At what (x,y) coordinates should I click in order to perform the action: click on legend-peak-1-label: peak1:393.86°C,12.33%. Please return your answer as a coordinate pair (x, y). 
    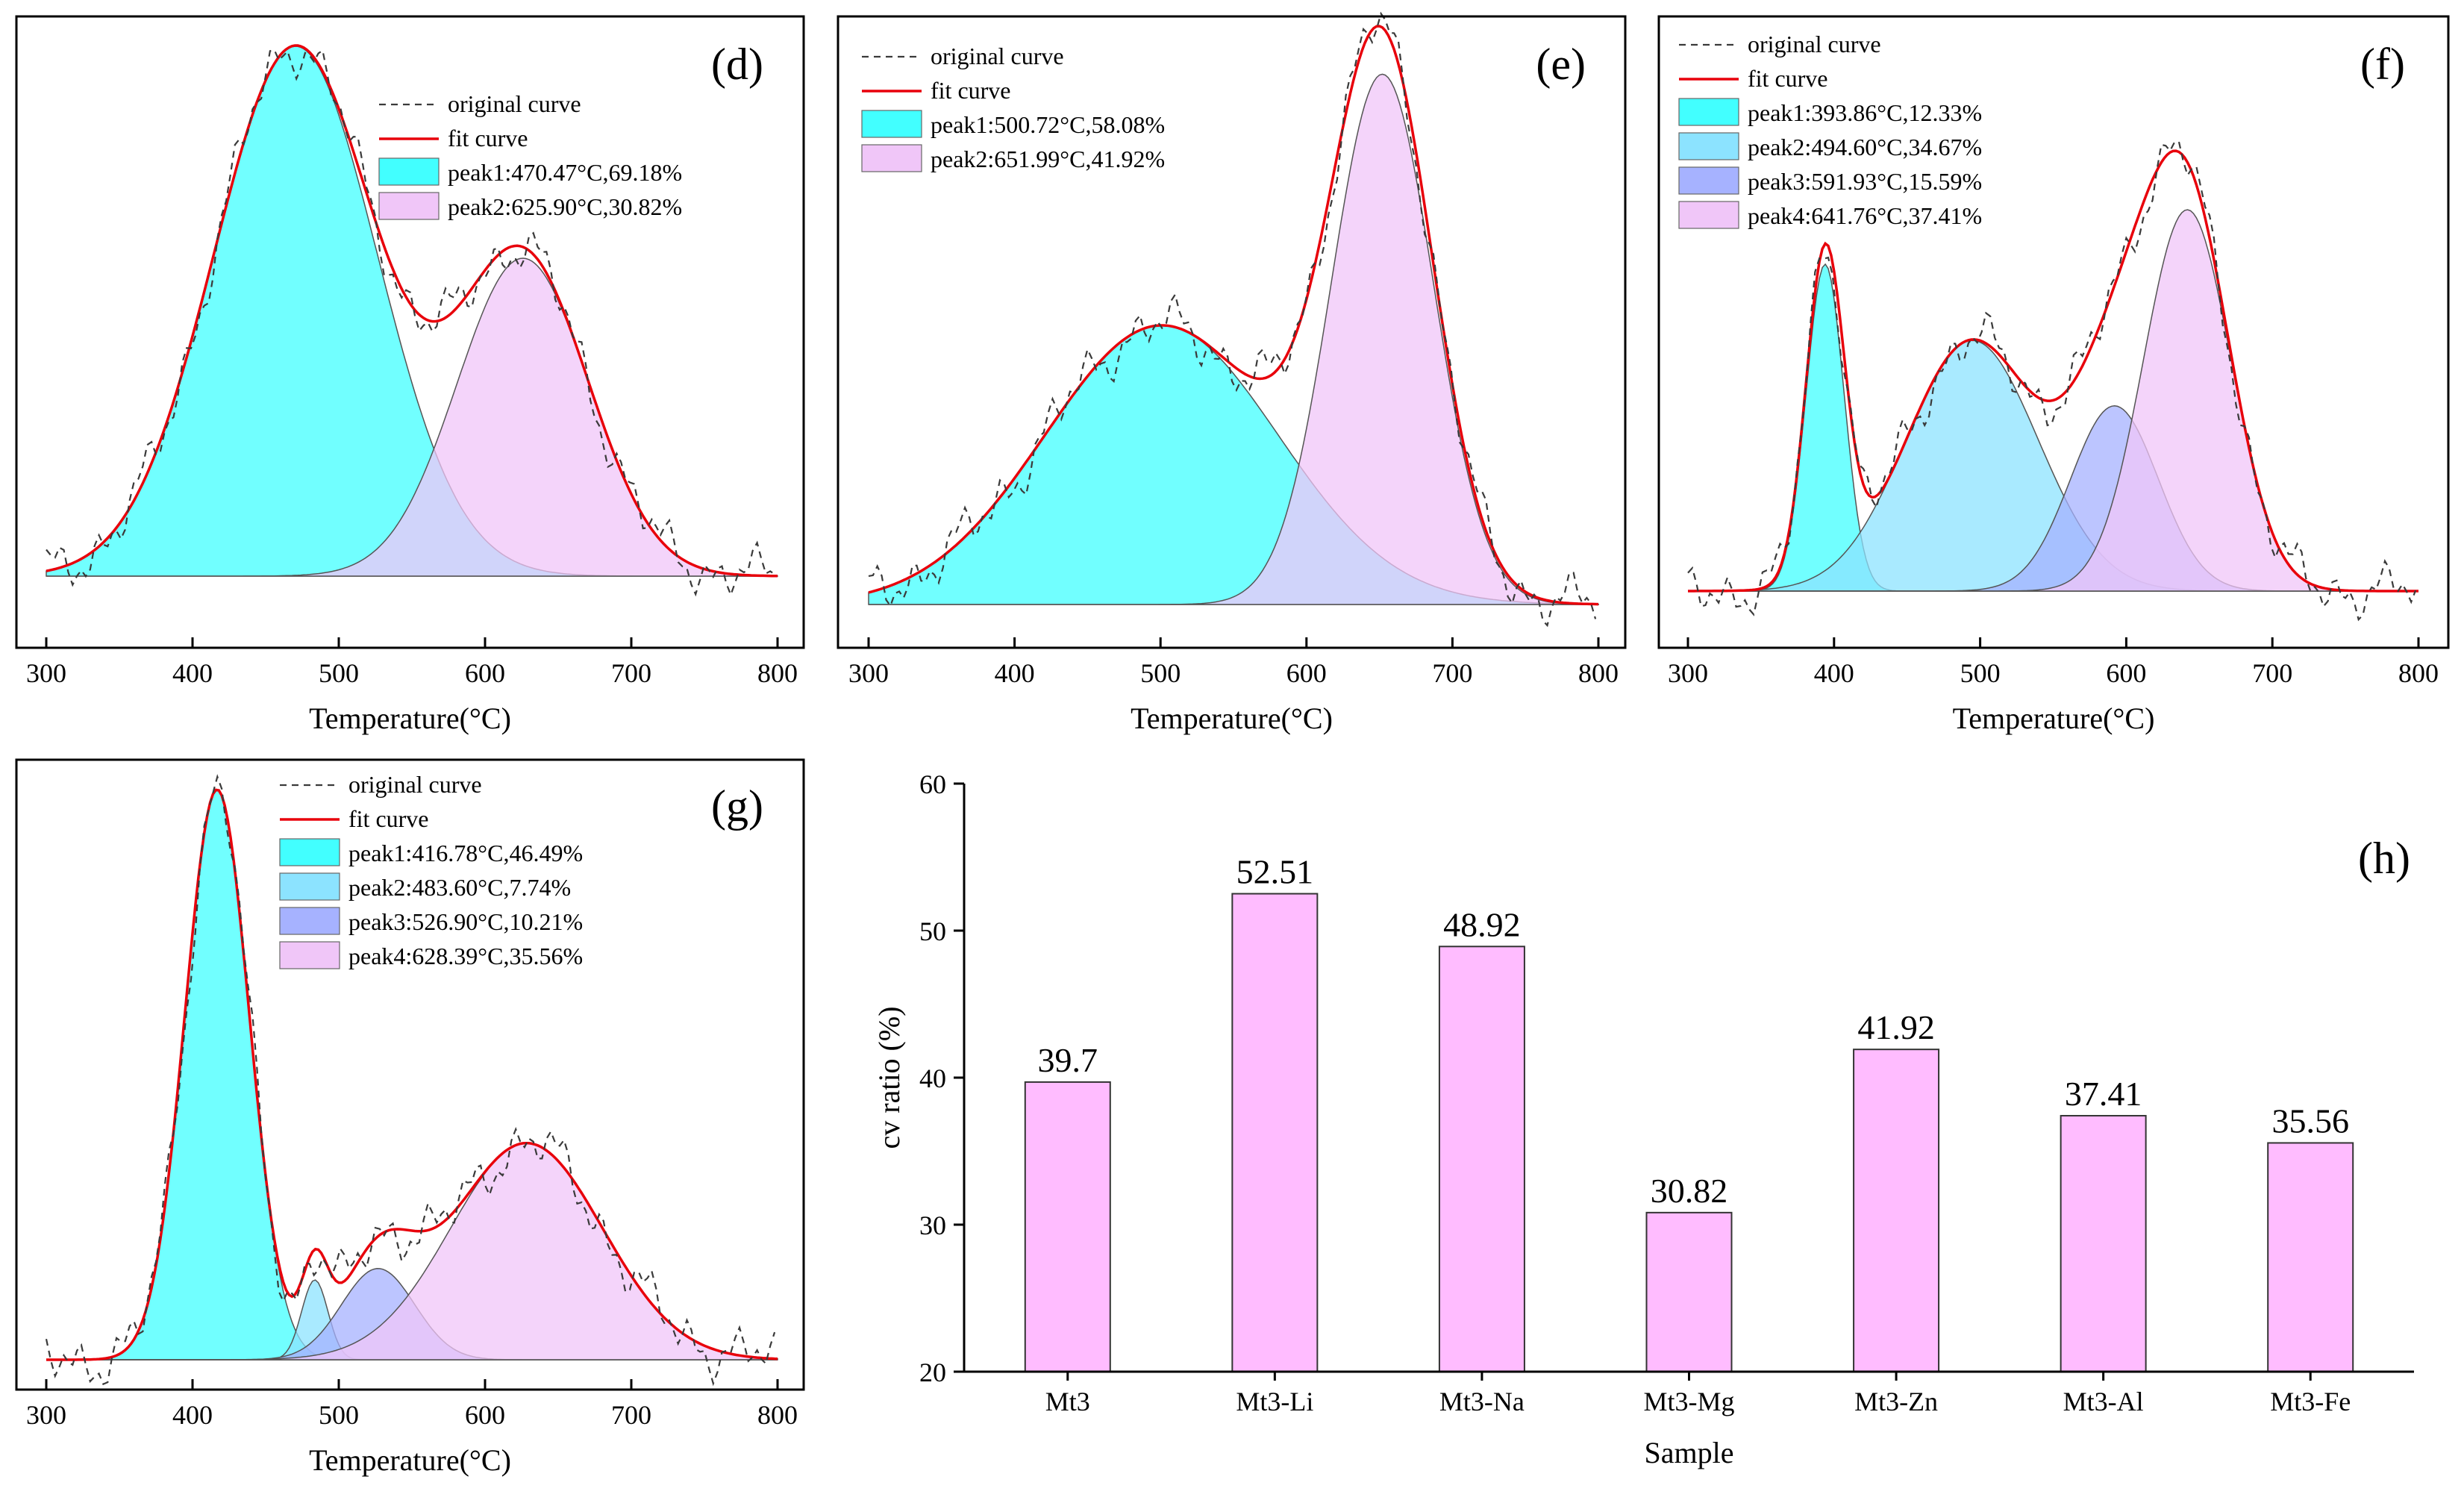
    Looking at the image, I should click on (1865, 112).